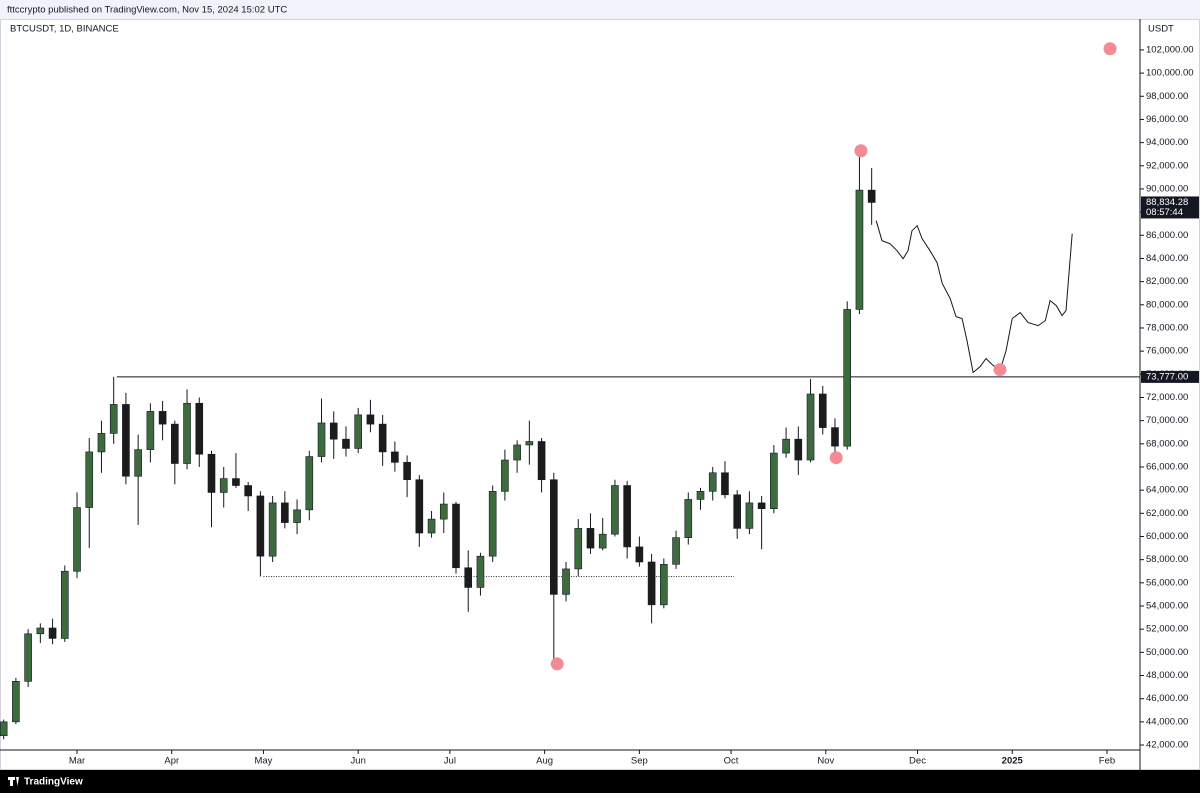  I want to click on y-tick-label: 96,000.00, so click(1167, 119).